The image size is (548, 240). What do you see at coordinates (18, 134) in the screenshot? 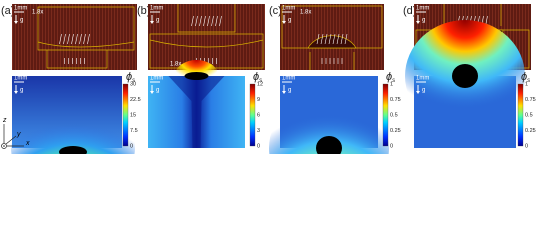
I see `axis-y-label: y` at bounding box center [18, 134].